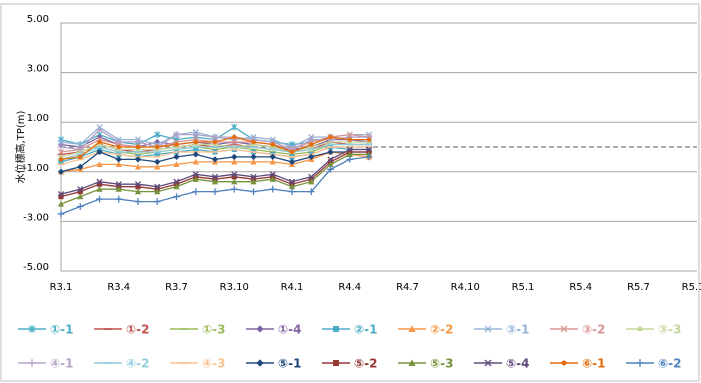 Image resolution: width=701 pixels, height=383 pixels. I want to click on legend-item: ⑤-4, so click(502, 364).